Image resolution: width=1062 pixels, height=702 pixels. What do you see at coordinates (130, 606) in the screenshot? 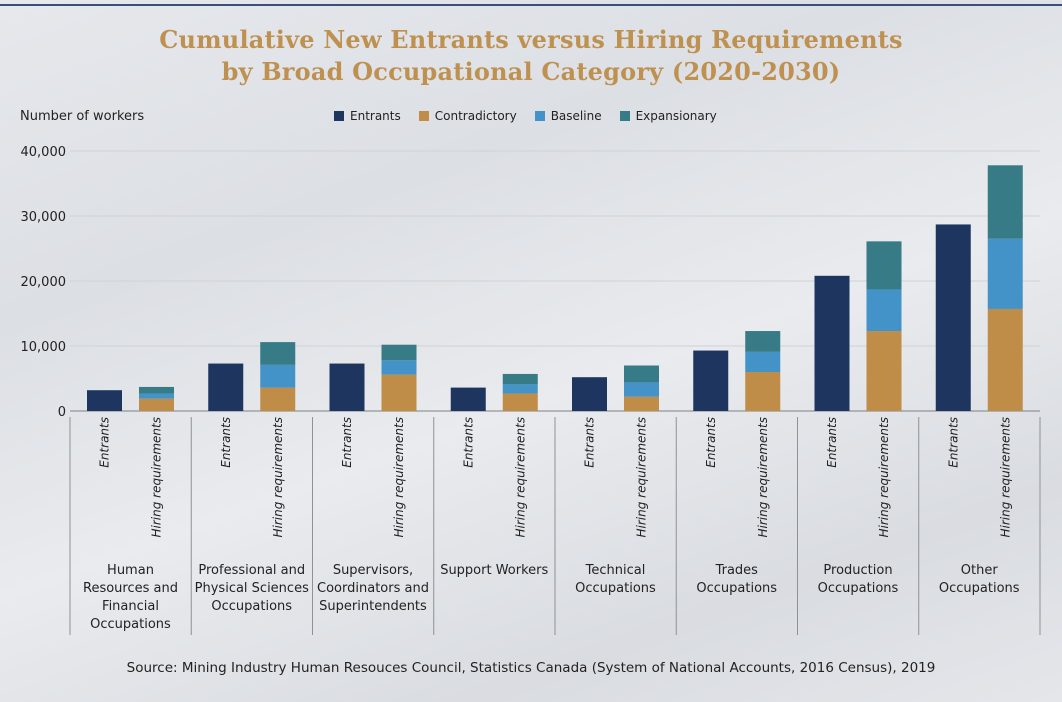
I see `category-label-line: Financial` at bounding box center [130, 606].